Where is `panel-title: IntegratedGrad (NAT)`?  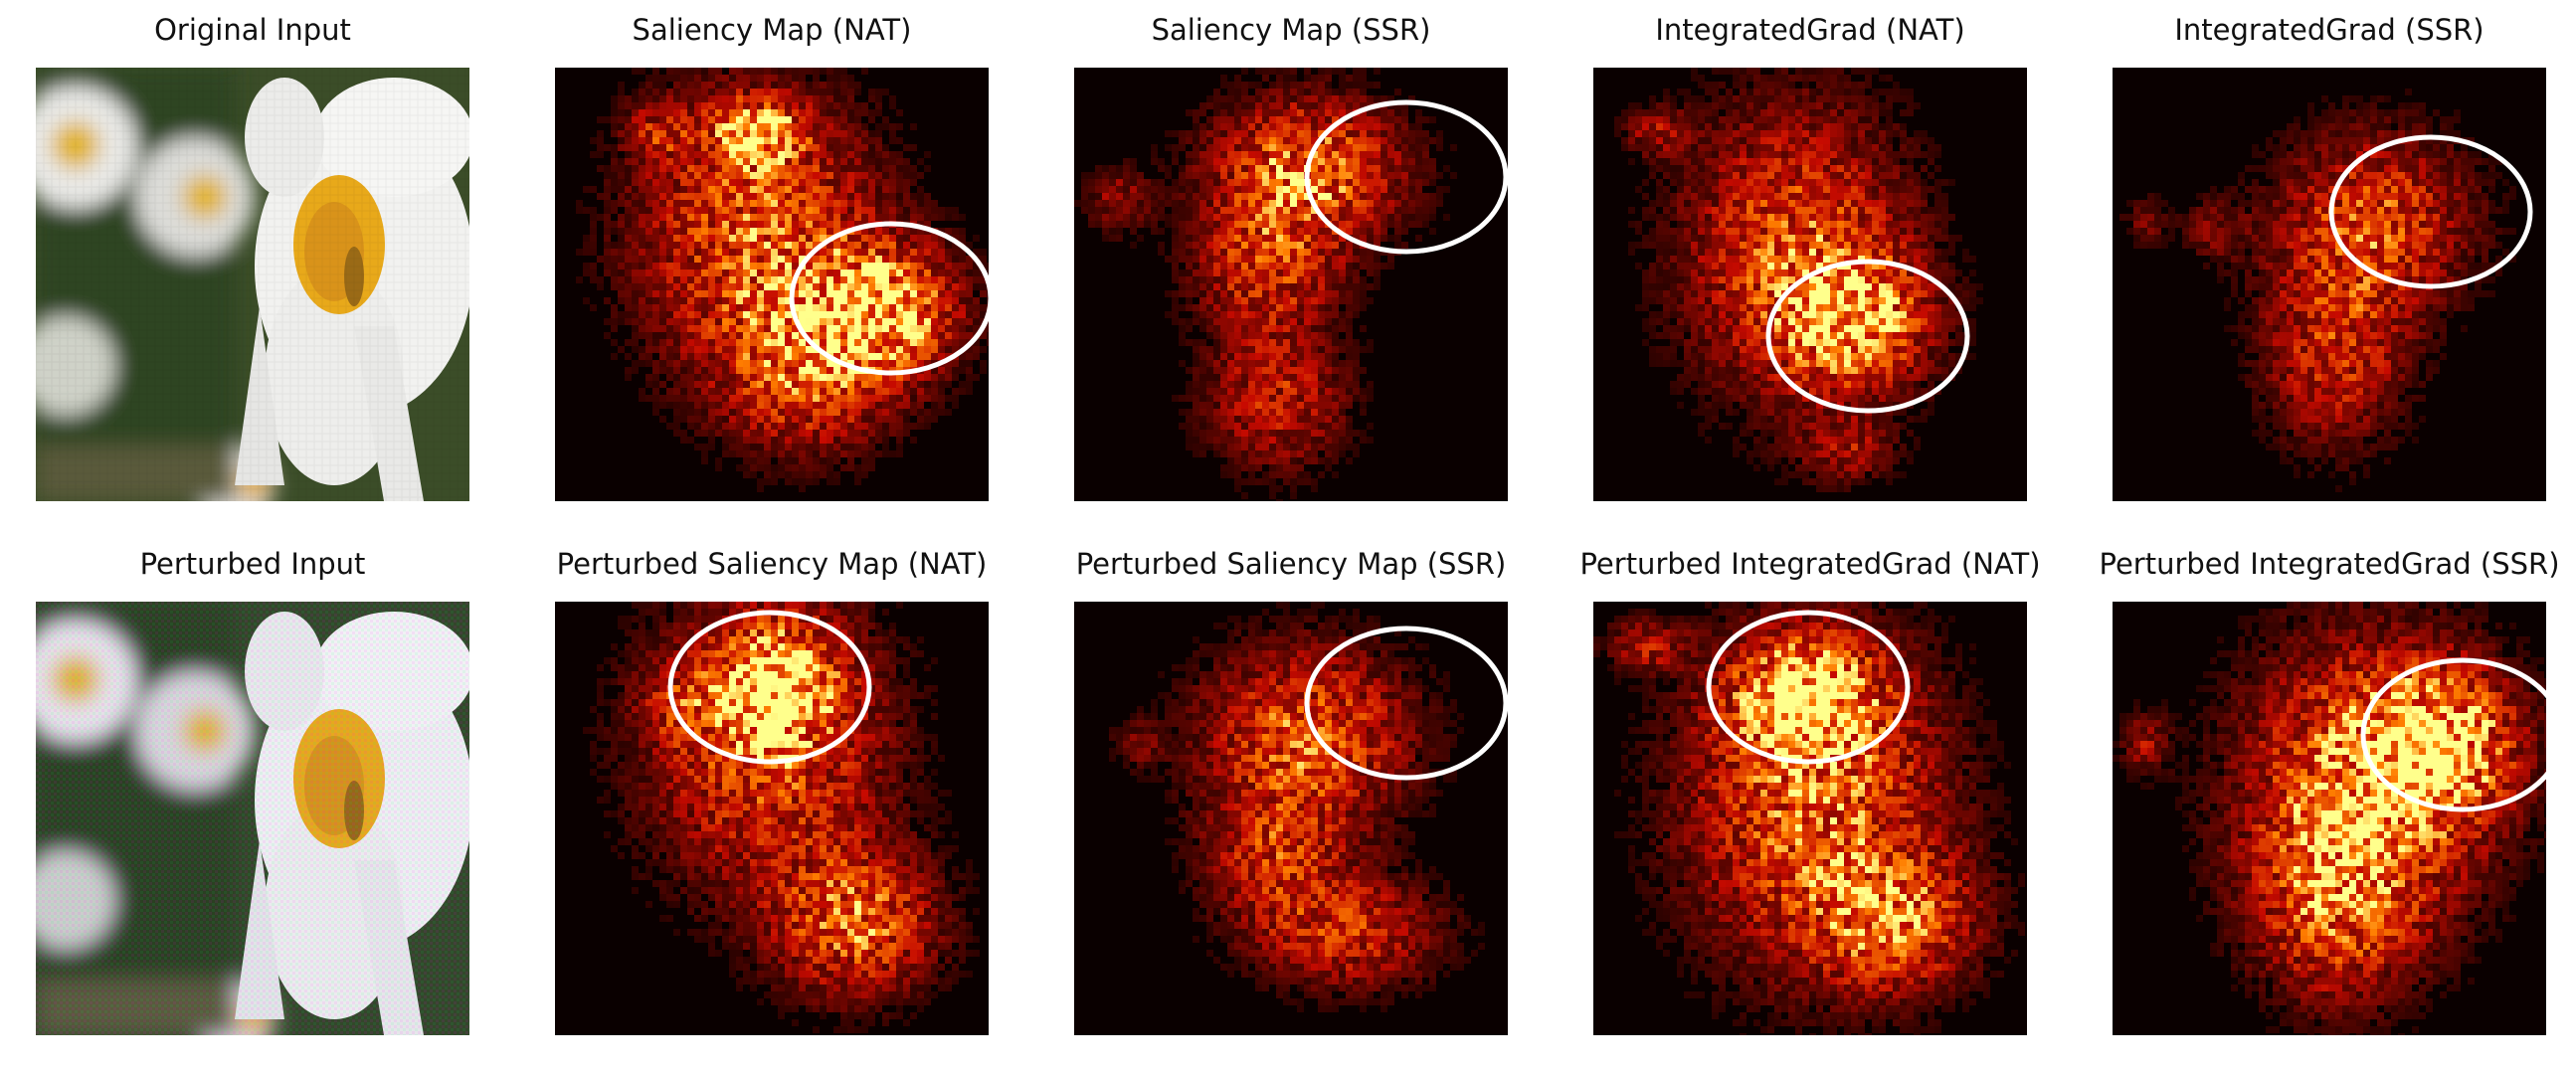 panel-title: IntegratedGrad (NAT) is located at coordinates (1810, 30).